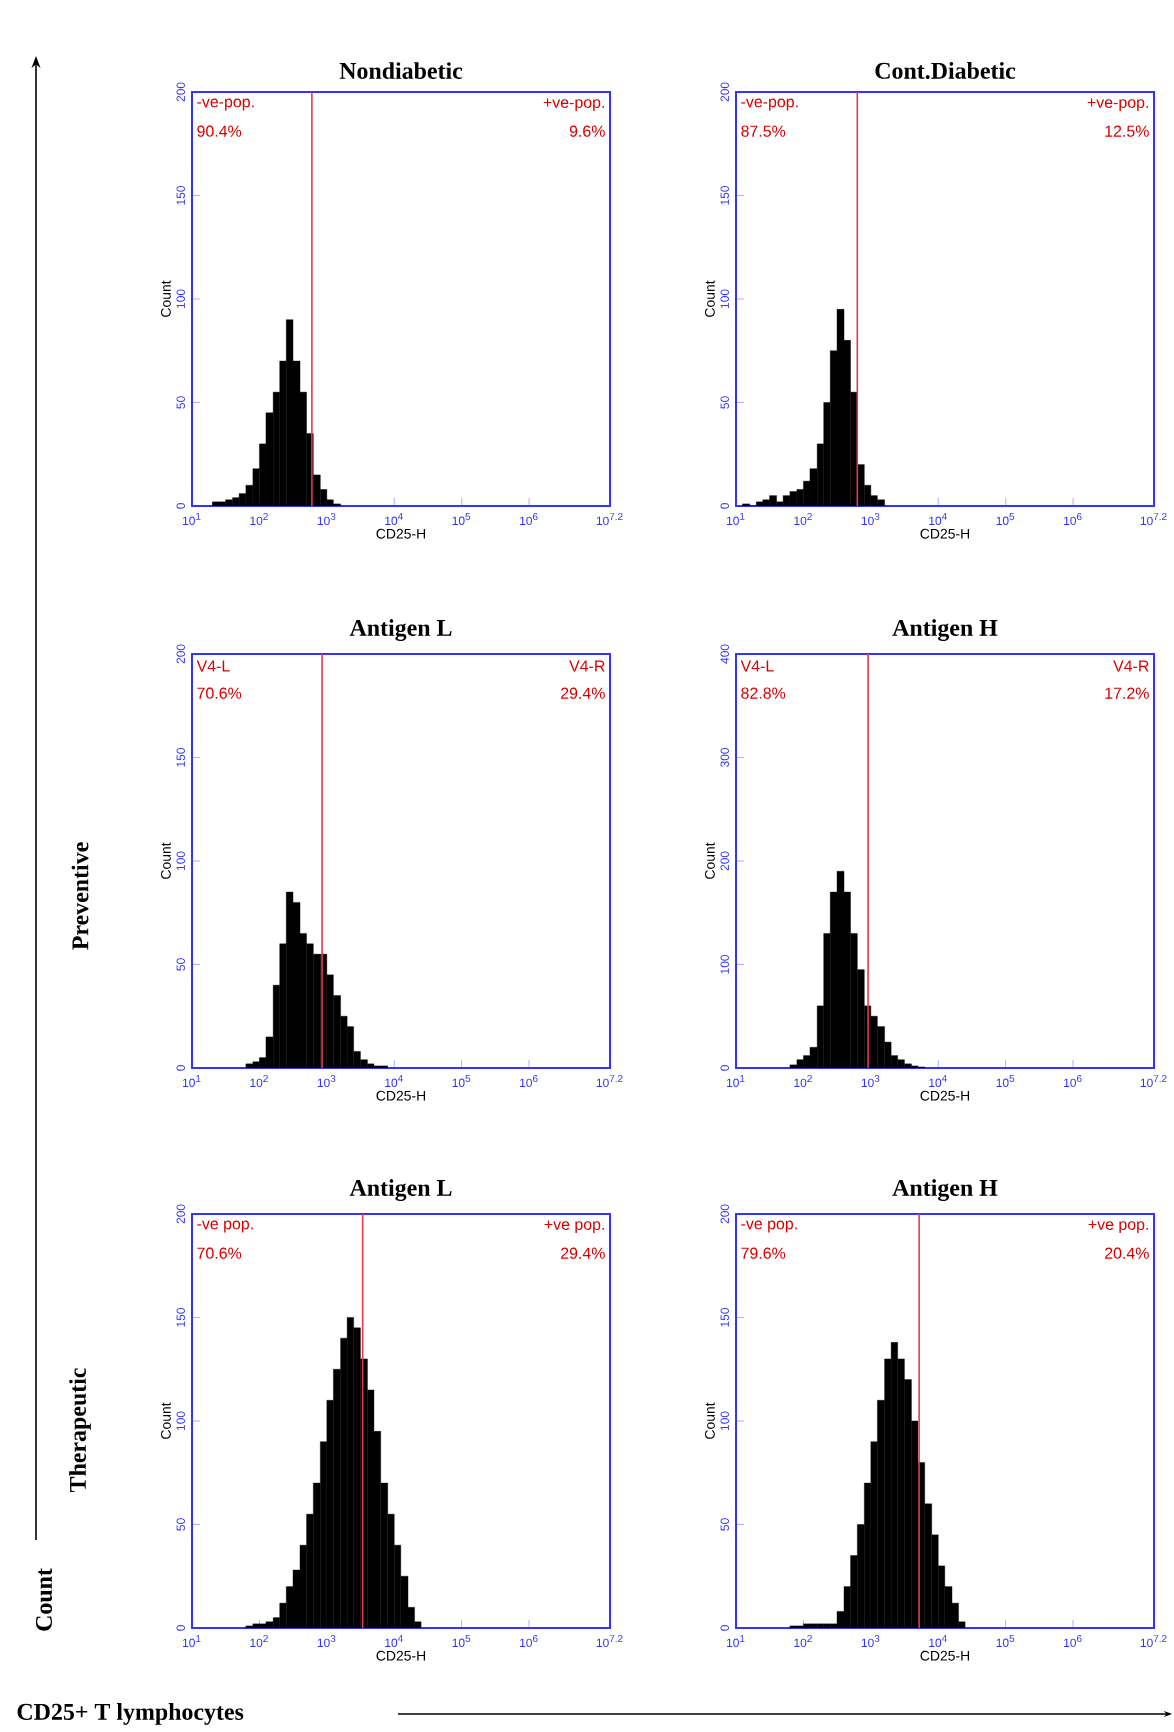 This screenshot has height=1732, width=1174. I want to click on chart-title: Nondiabetic, so click(401, 70).